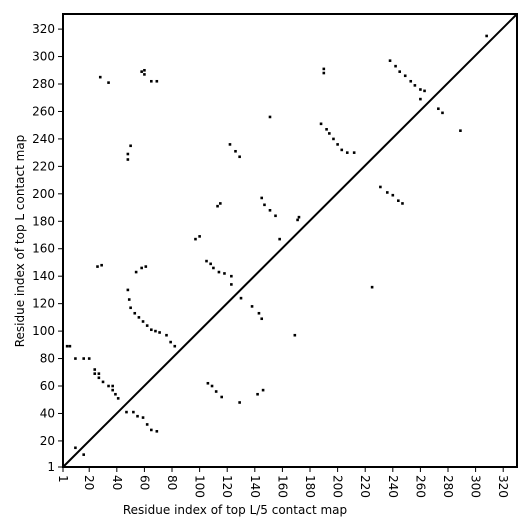 This screenshot has height=531, width=531. I want to click on y-tick-label: 100, so click(43, 331).